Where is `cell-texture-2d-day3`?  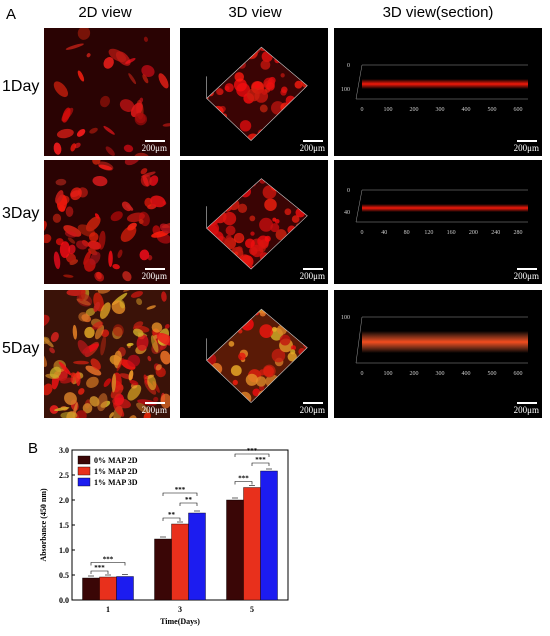 cell-texture-2d-day3 is located at coordinates (107, 222).